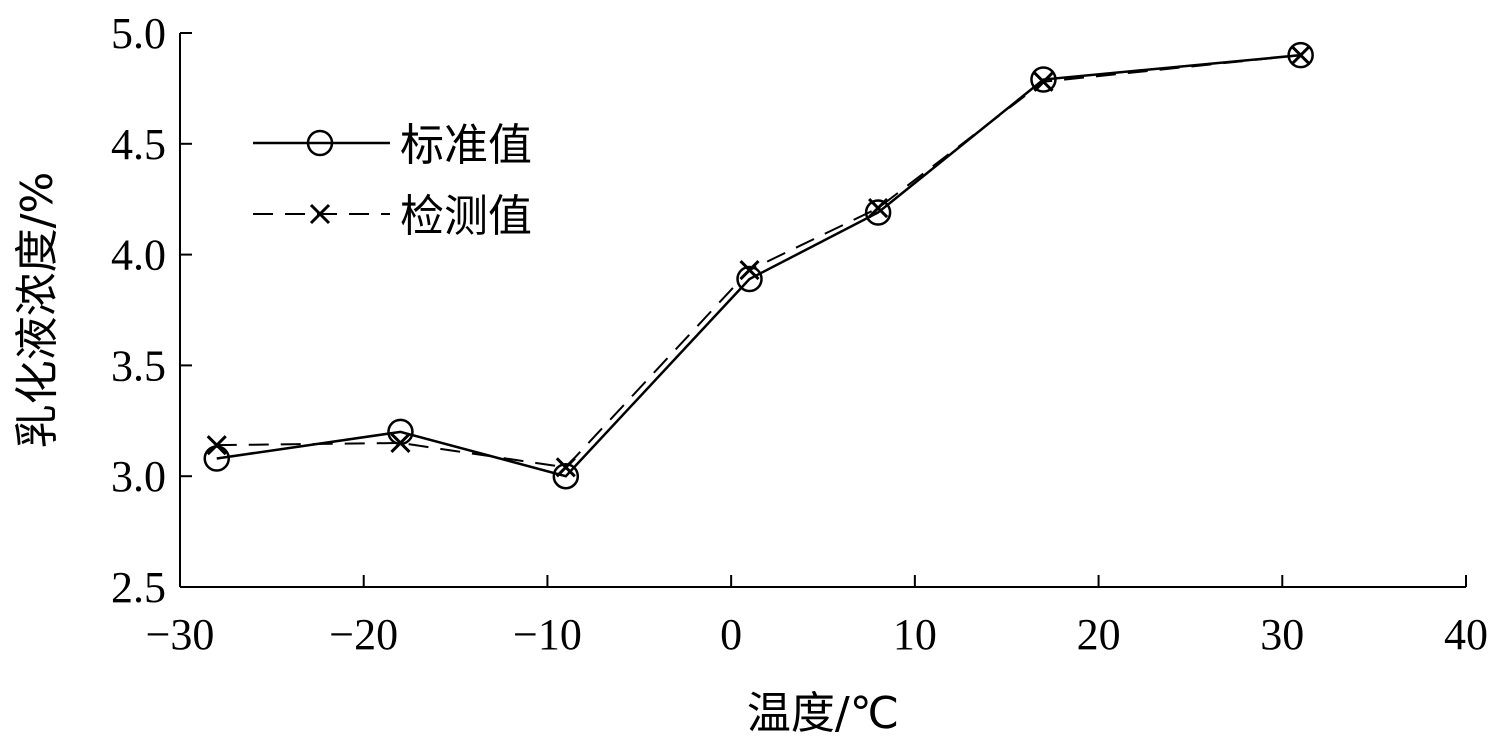 This screenshot has height=749, width=1500. What do you see at coordinates (1466, 634) in the screenshot?
I see `x-tick-label: 40` at bounding box center [1466, 634].